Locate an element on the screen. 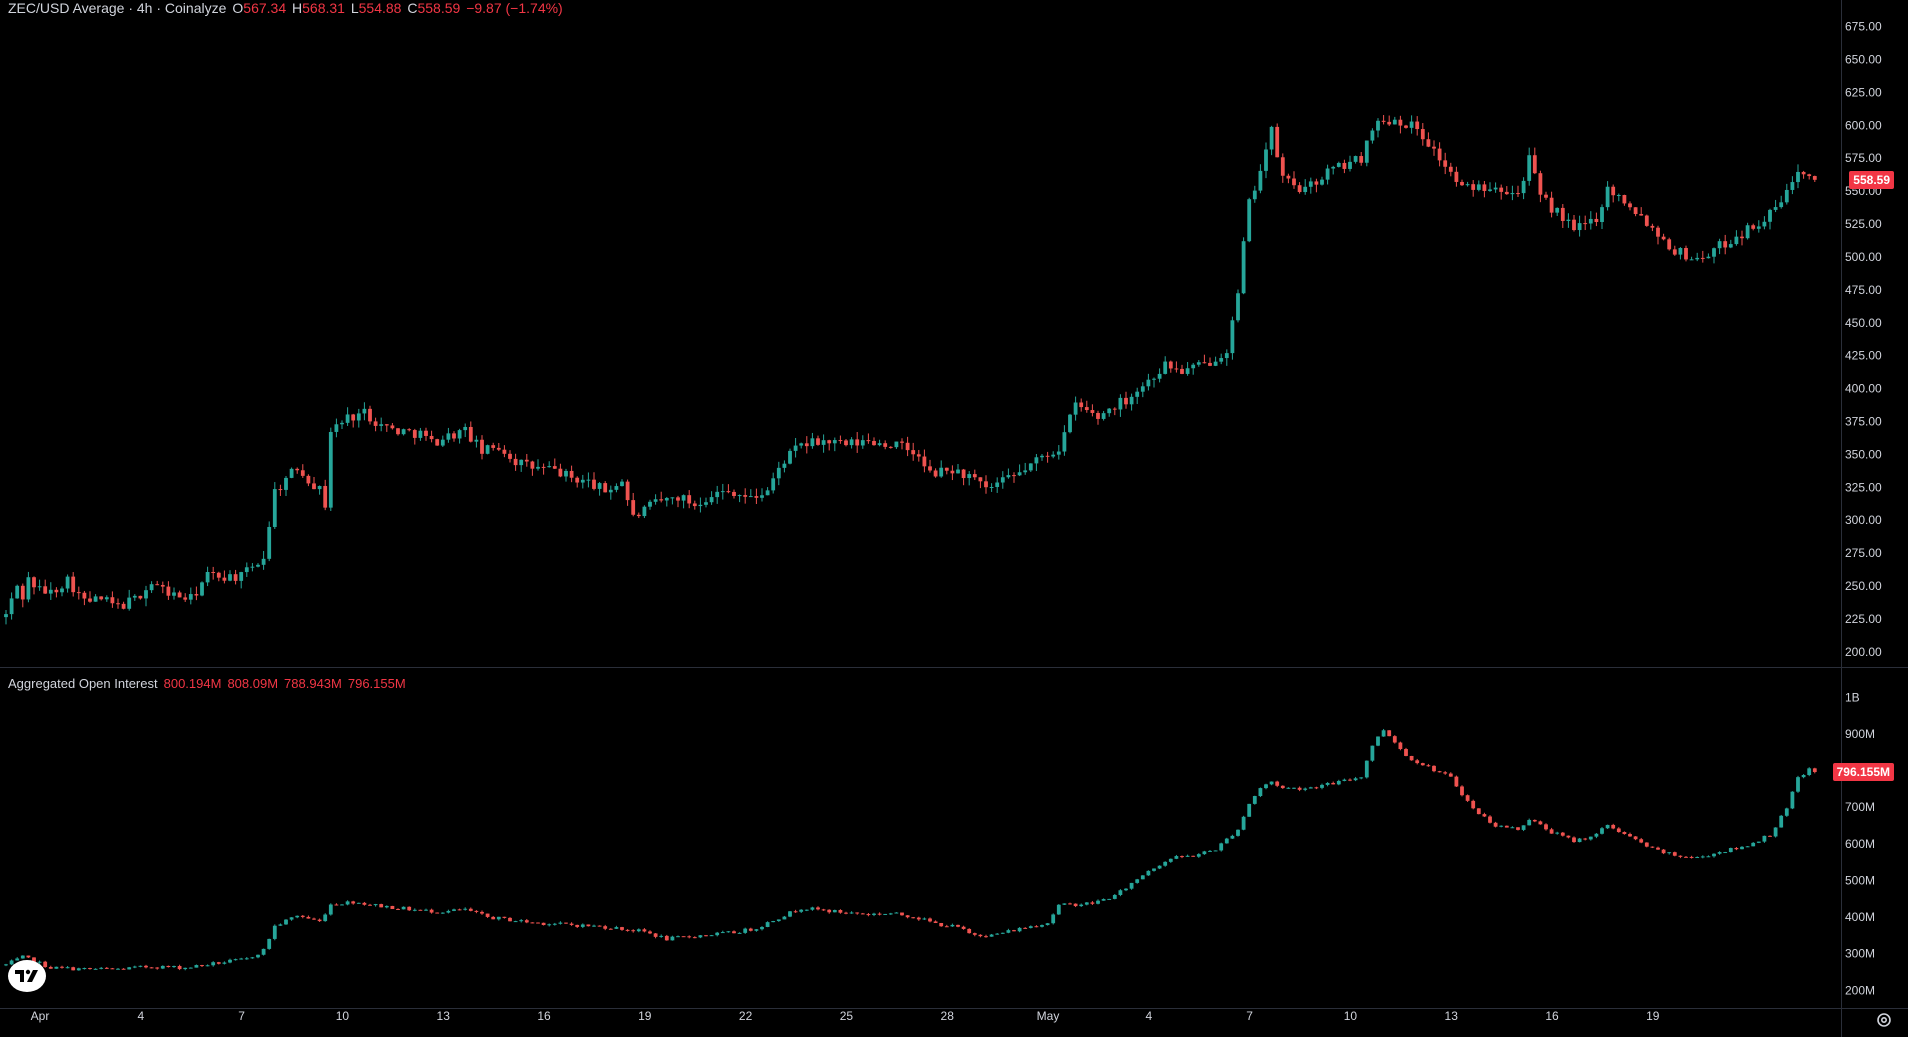 This screenshot has width=1908, height=1037. oi-title: Aggregated Open Interest is located at coordinates (83, 683).